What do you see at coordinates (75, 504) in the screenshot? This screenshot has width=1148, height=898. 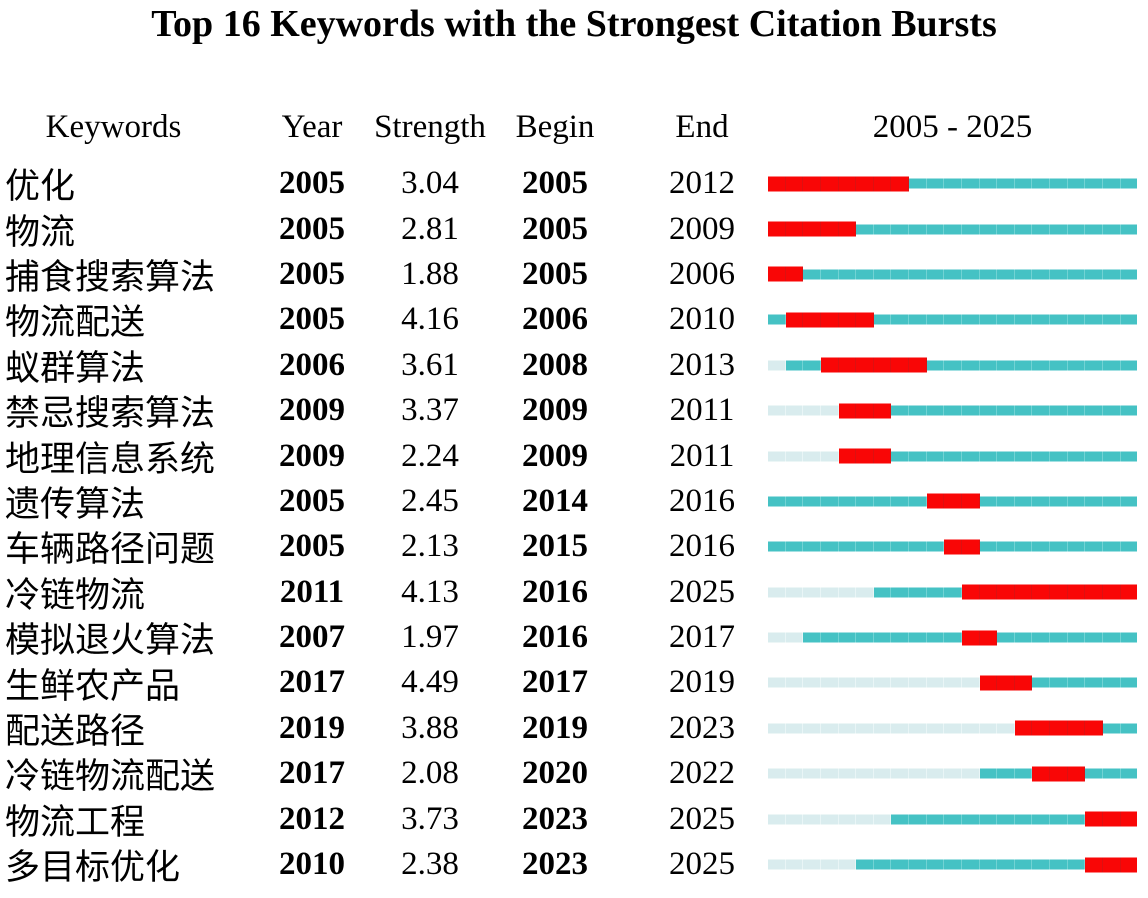 I see `keyword-label: 遗传算法` at bounding box center [75, 504].